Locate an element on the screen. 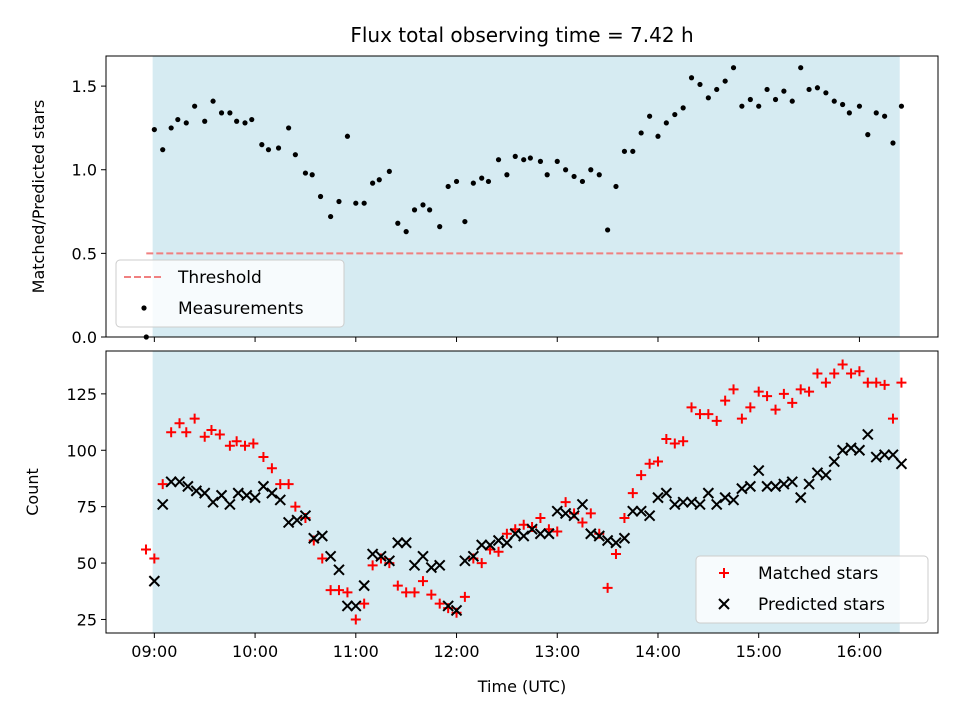 This screenshot has width=960, height=720. y-tick-label: 100 is located at coordinates (81, 450).